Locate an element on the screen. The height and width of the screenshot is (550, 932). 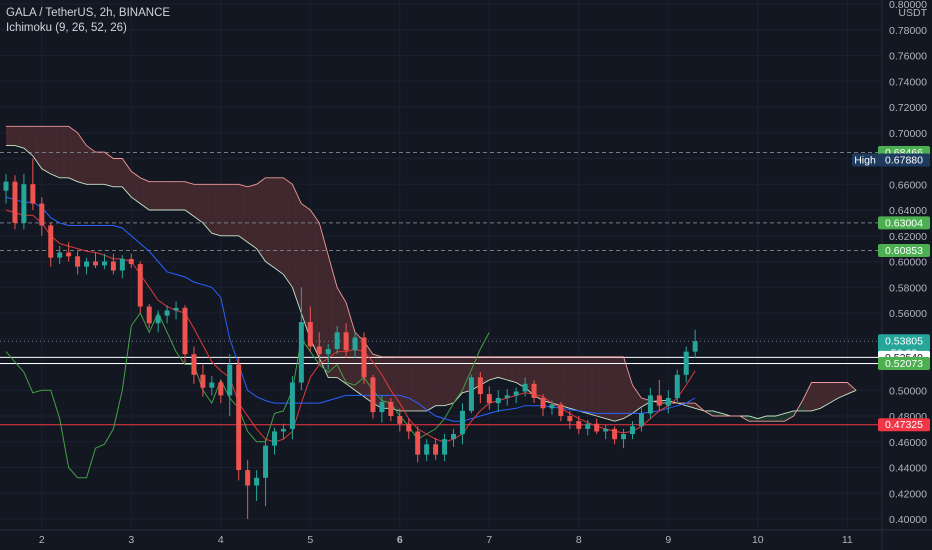
indicator-title: Ichimoku (9, 26, 52, 26) is located at coordinates (66, 28).